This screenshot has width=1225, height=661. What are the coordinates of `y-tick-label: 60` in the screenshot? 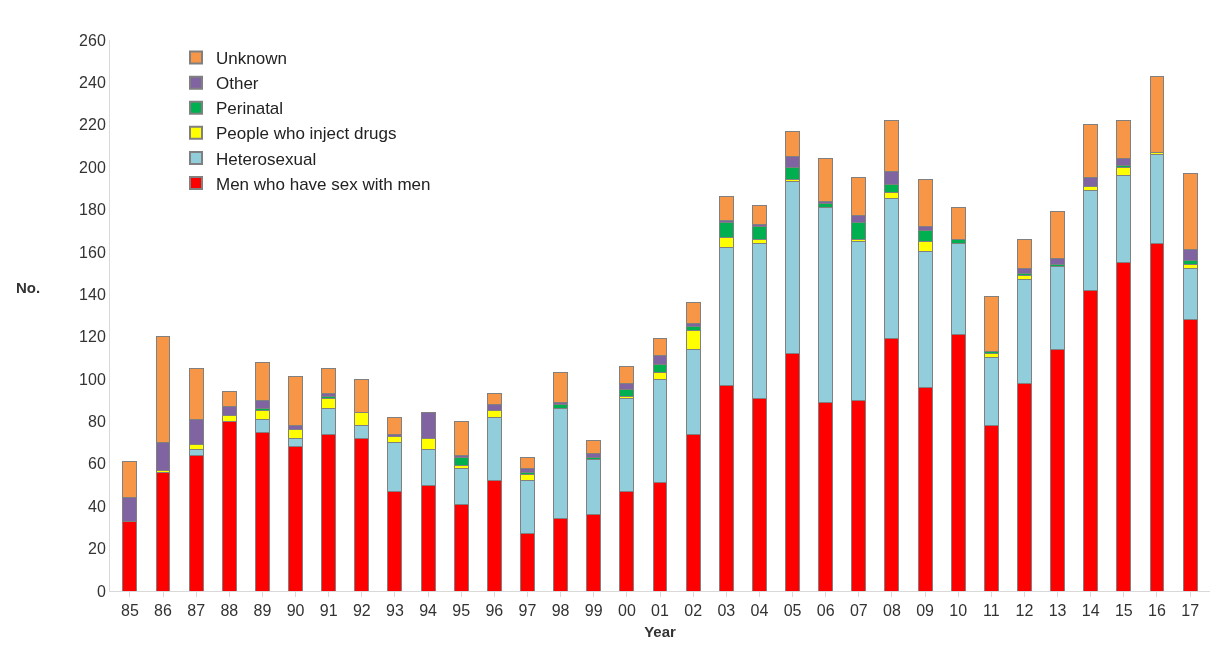 It's located at (97, 464).